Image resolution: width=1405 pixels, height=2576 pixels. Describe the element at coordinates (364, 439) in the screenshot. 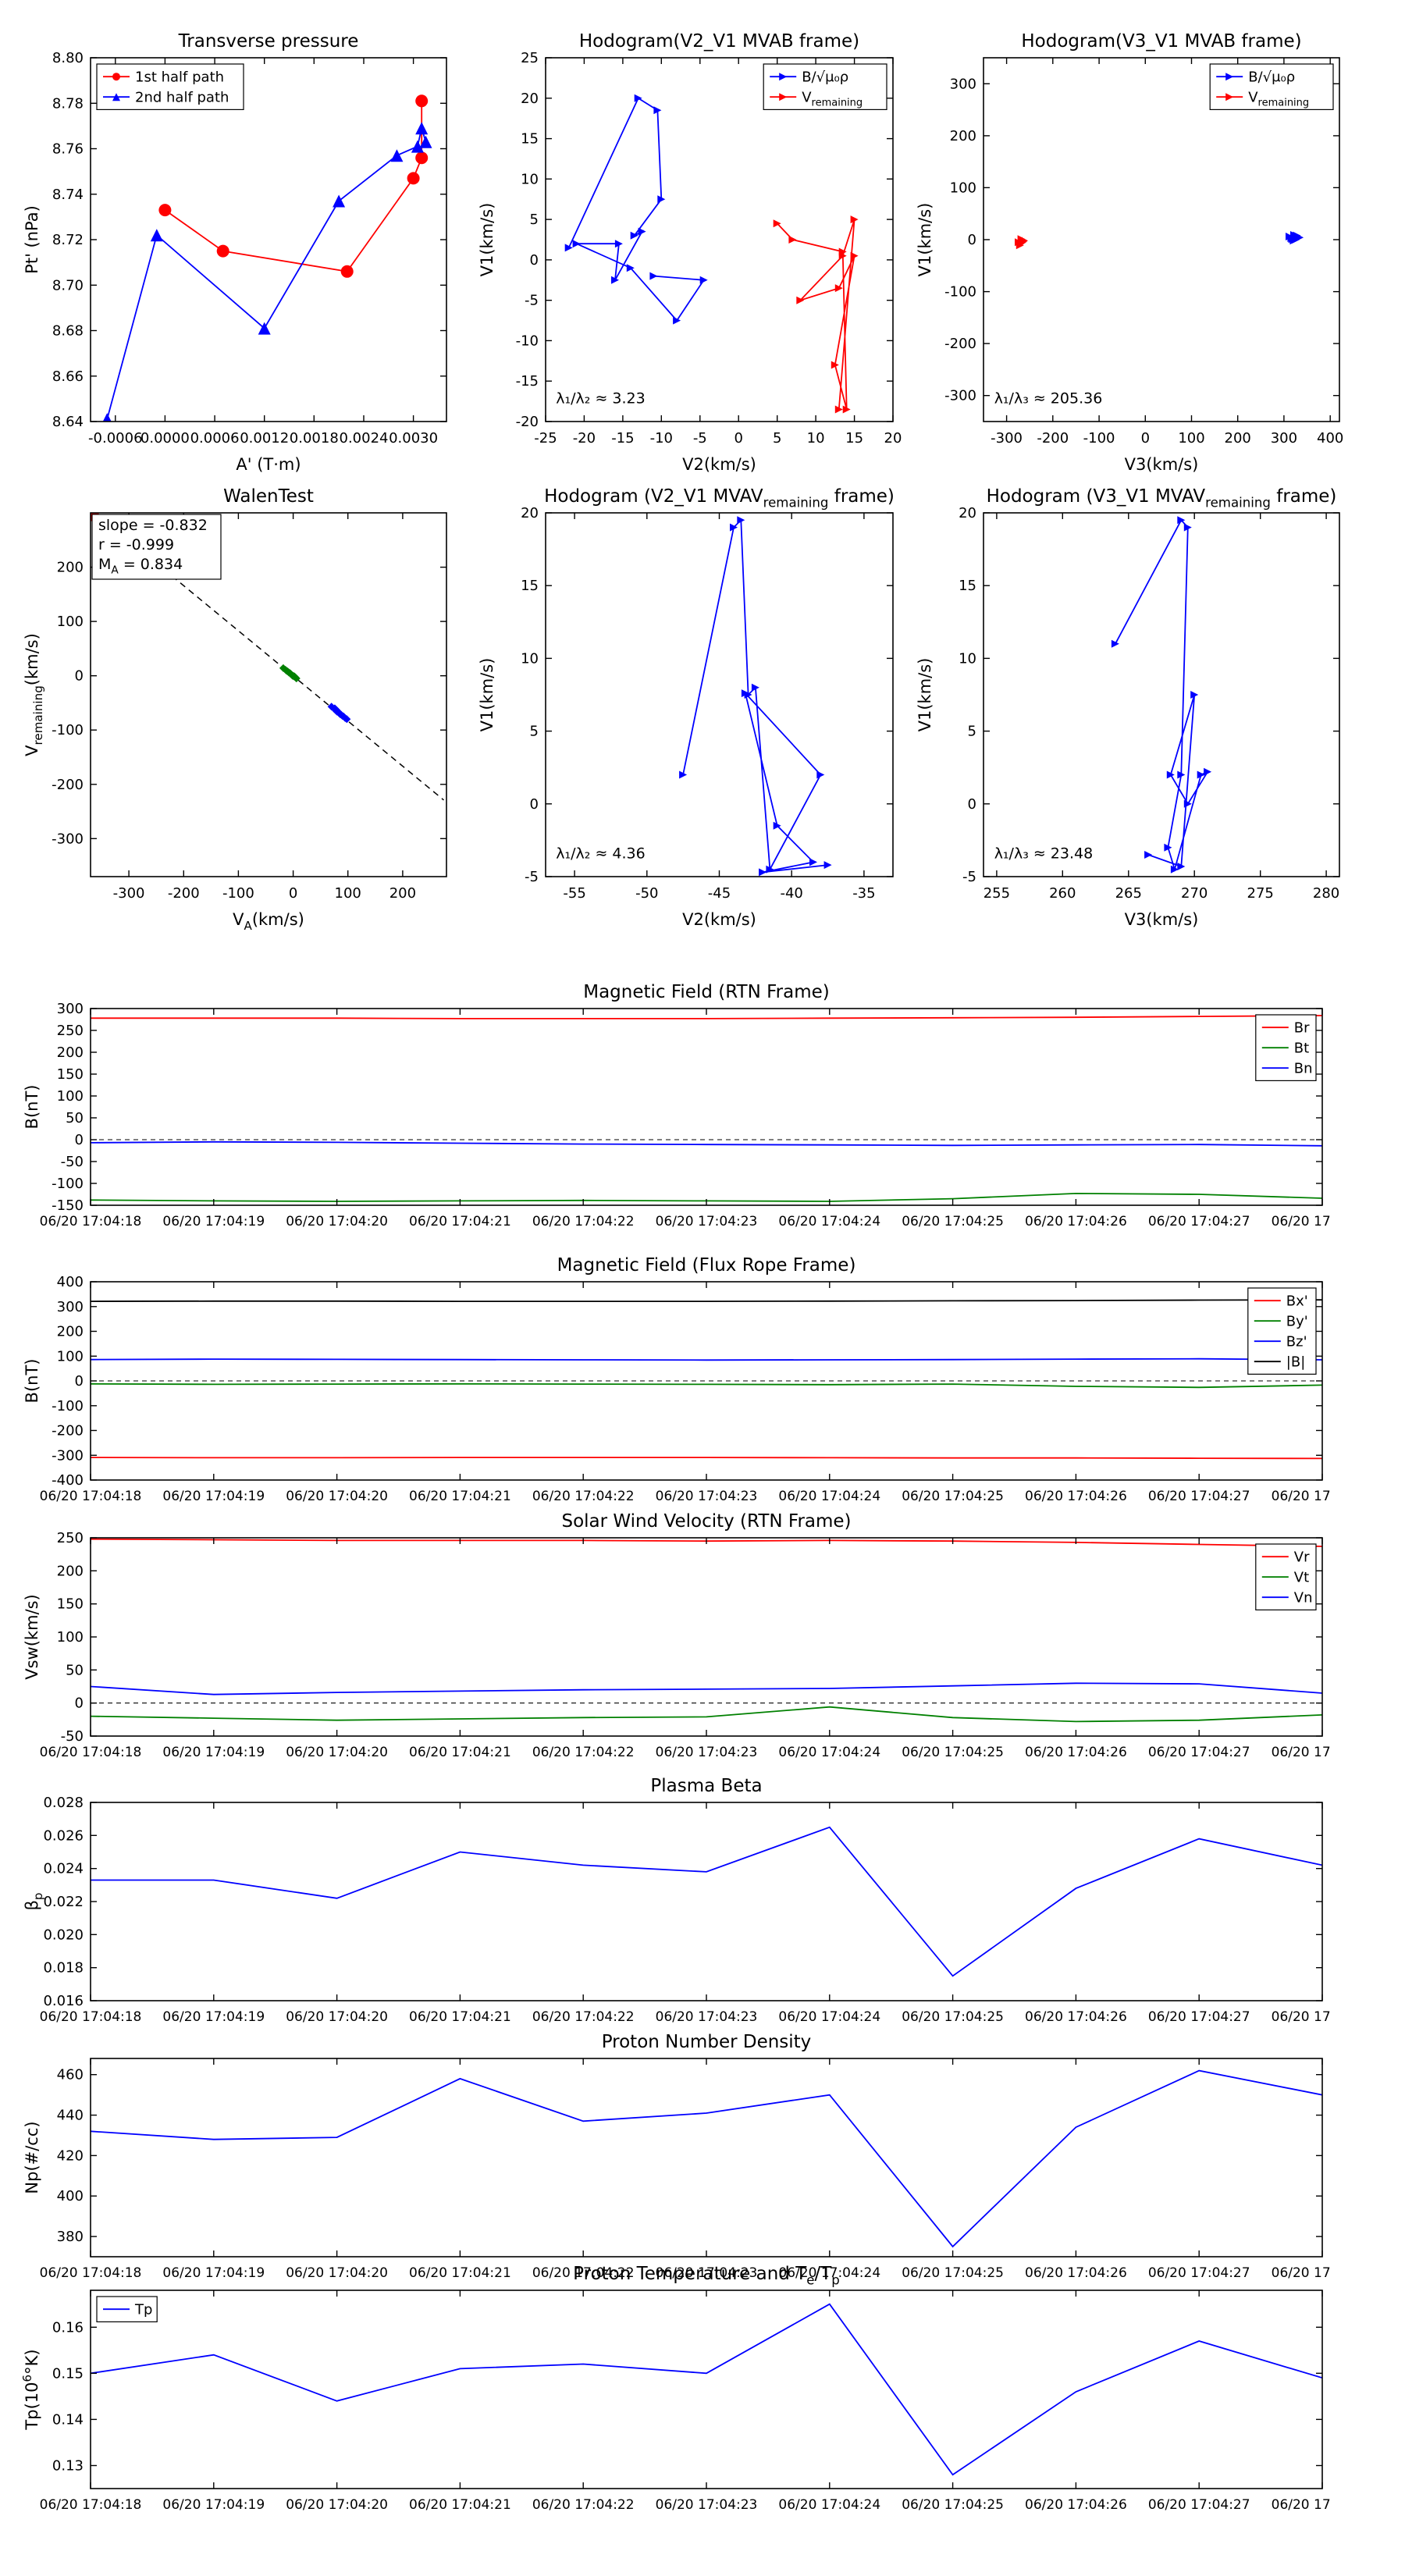

I see `svg-text: 0.0024` at that location.